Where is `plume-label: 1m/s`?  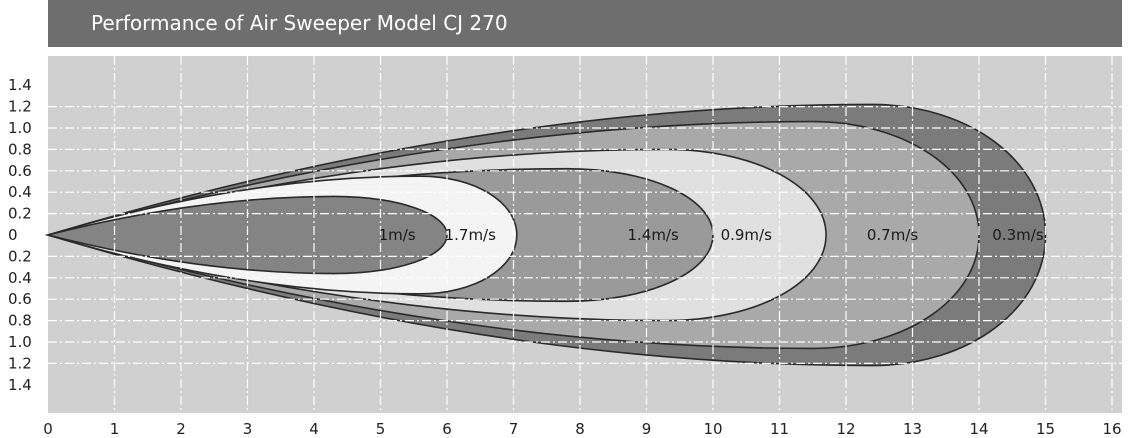 plume-label: 1m/s is located at coordinates (397, 235).